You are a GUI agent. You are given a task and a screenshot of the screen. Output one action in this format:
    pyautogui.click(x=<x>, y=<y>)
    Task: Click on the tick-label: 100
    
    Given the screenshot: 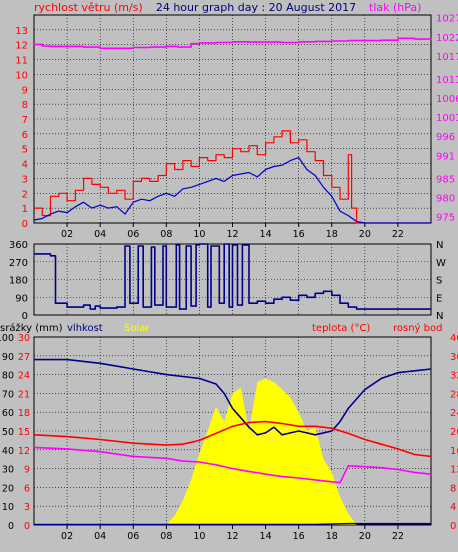 What is the action you would take?
    pyautogui.click(x=7, y=338)
    